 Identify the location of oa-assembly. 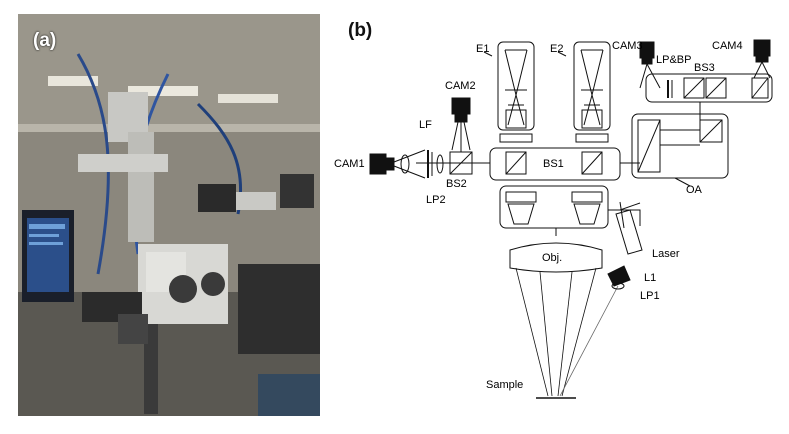
(680, 150).